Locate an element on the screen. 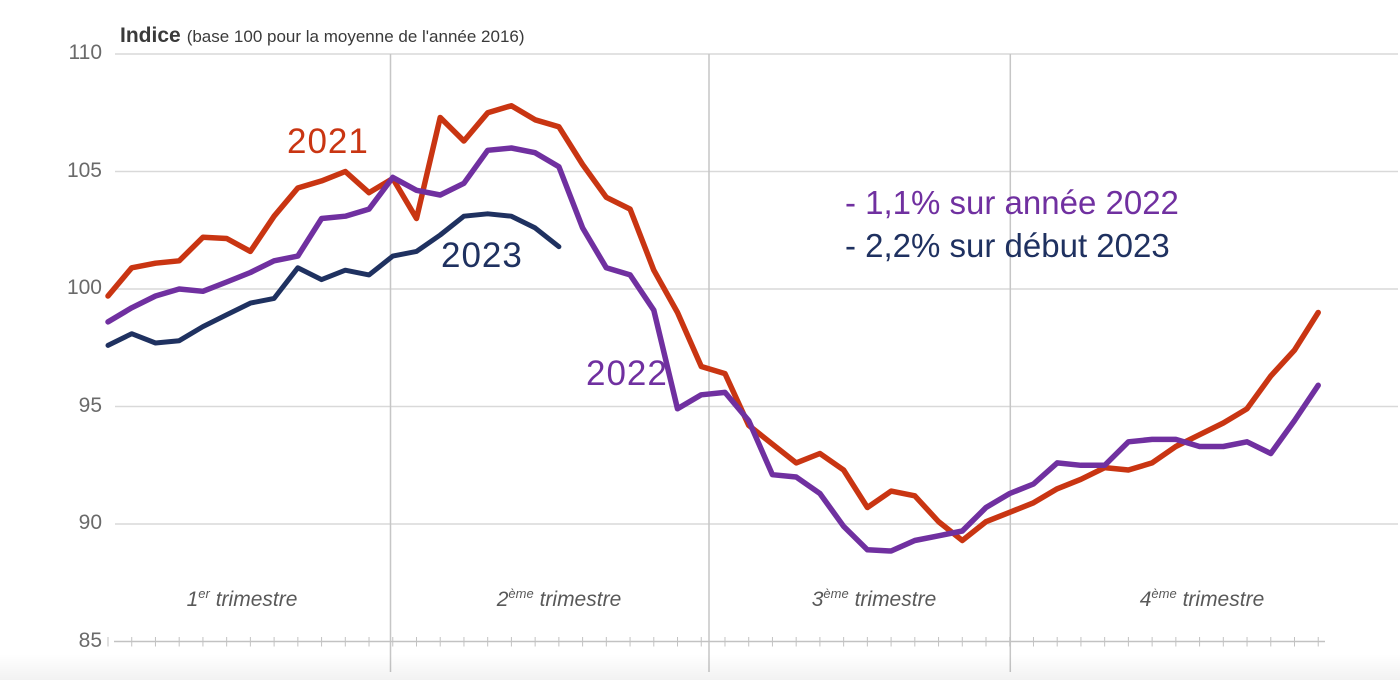  annotation-2023-change: - 2,2% sur début 2023 is located at coordinates (1007, 245).